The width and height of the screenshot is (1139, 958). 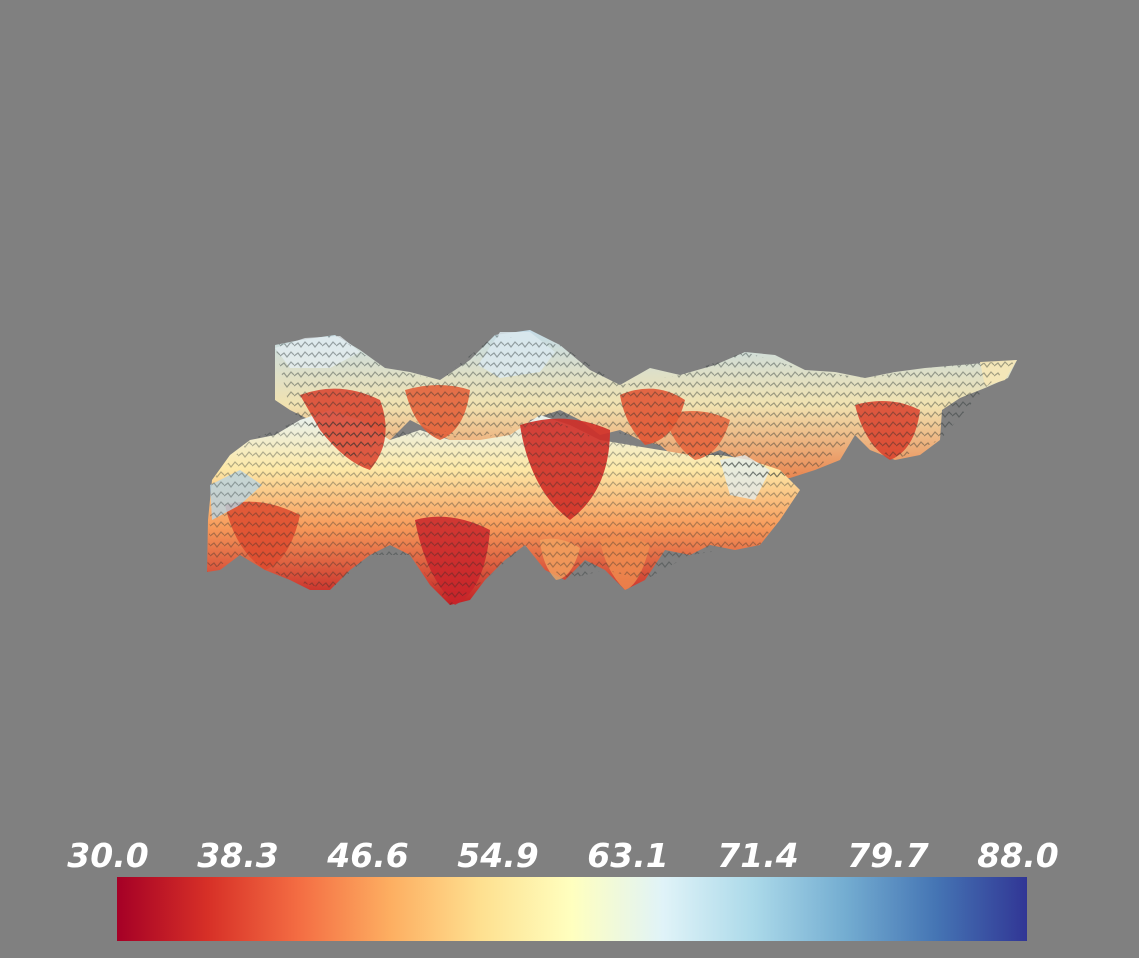 I want to click on colorbar-tick-label: 63.1, so click(x=628, y=855).